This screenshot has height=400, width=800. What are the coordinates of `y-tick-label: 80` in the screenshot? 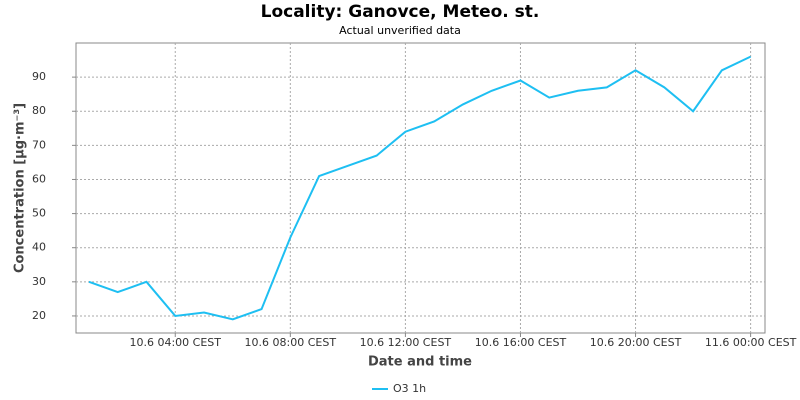 It's located at (39, 110).